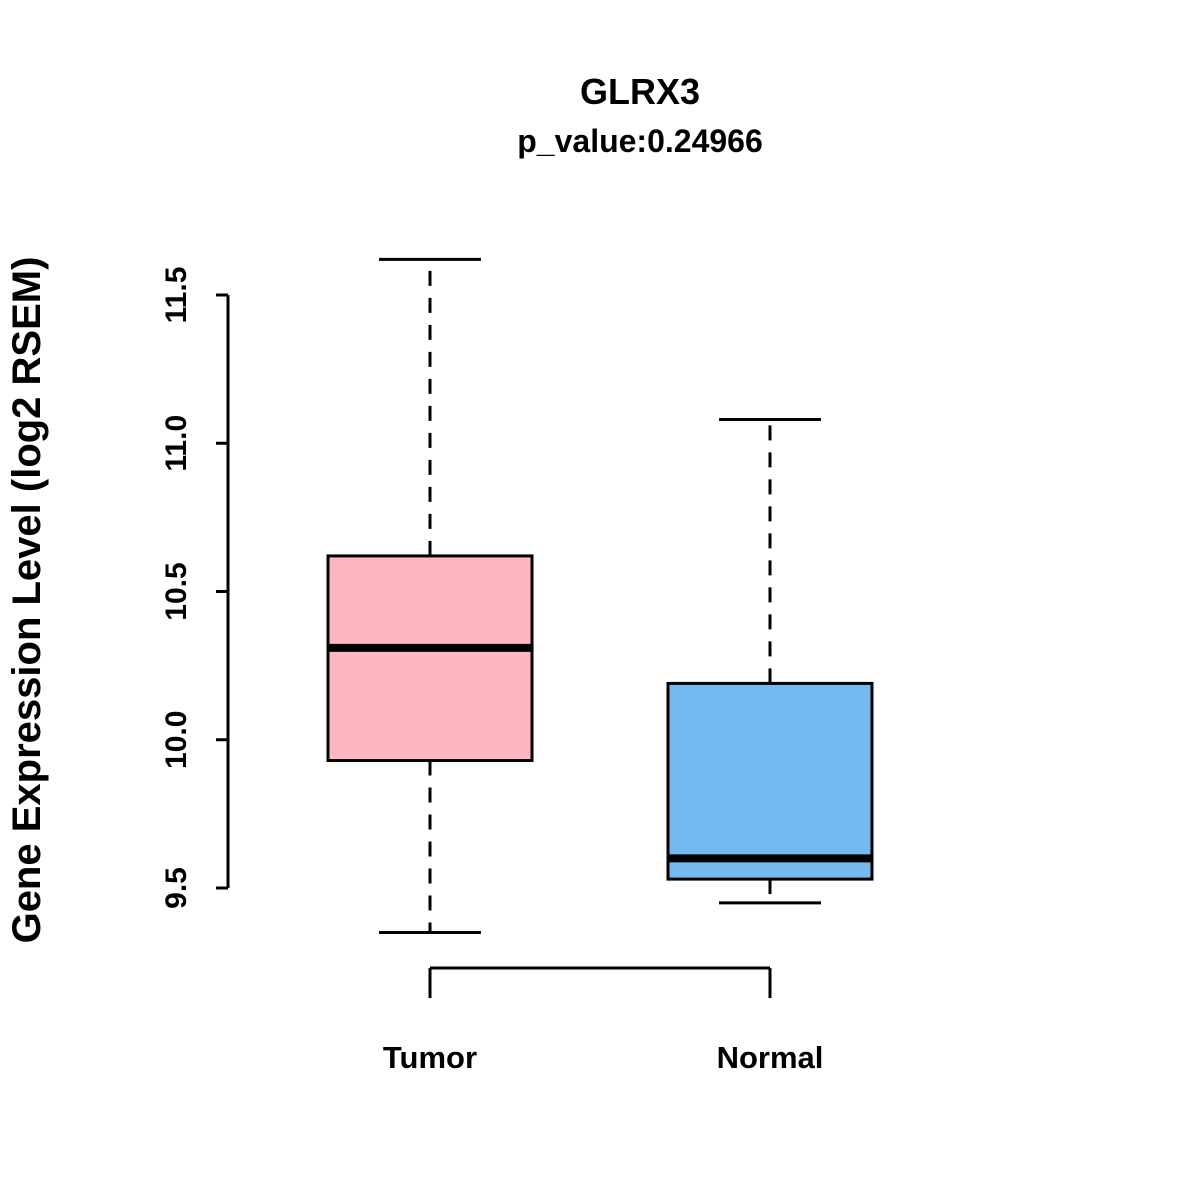 This screenshot has width=1200, height=1200. Describe the element at coordinates (603, 1057) in the screenshot. I see `x-axis-labels: Tumor Normal` at that location.